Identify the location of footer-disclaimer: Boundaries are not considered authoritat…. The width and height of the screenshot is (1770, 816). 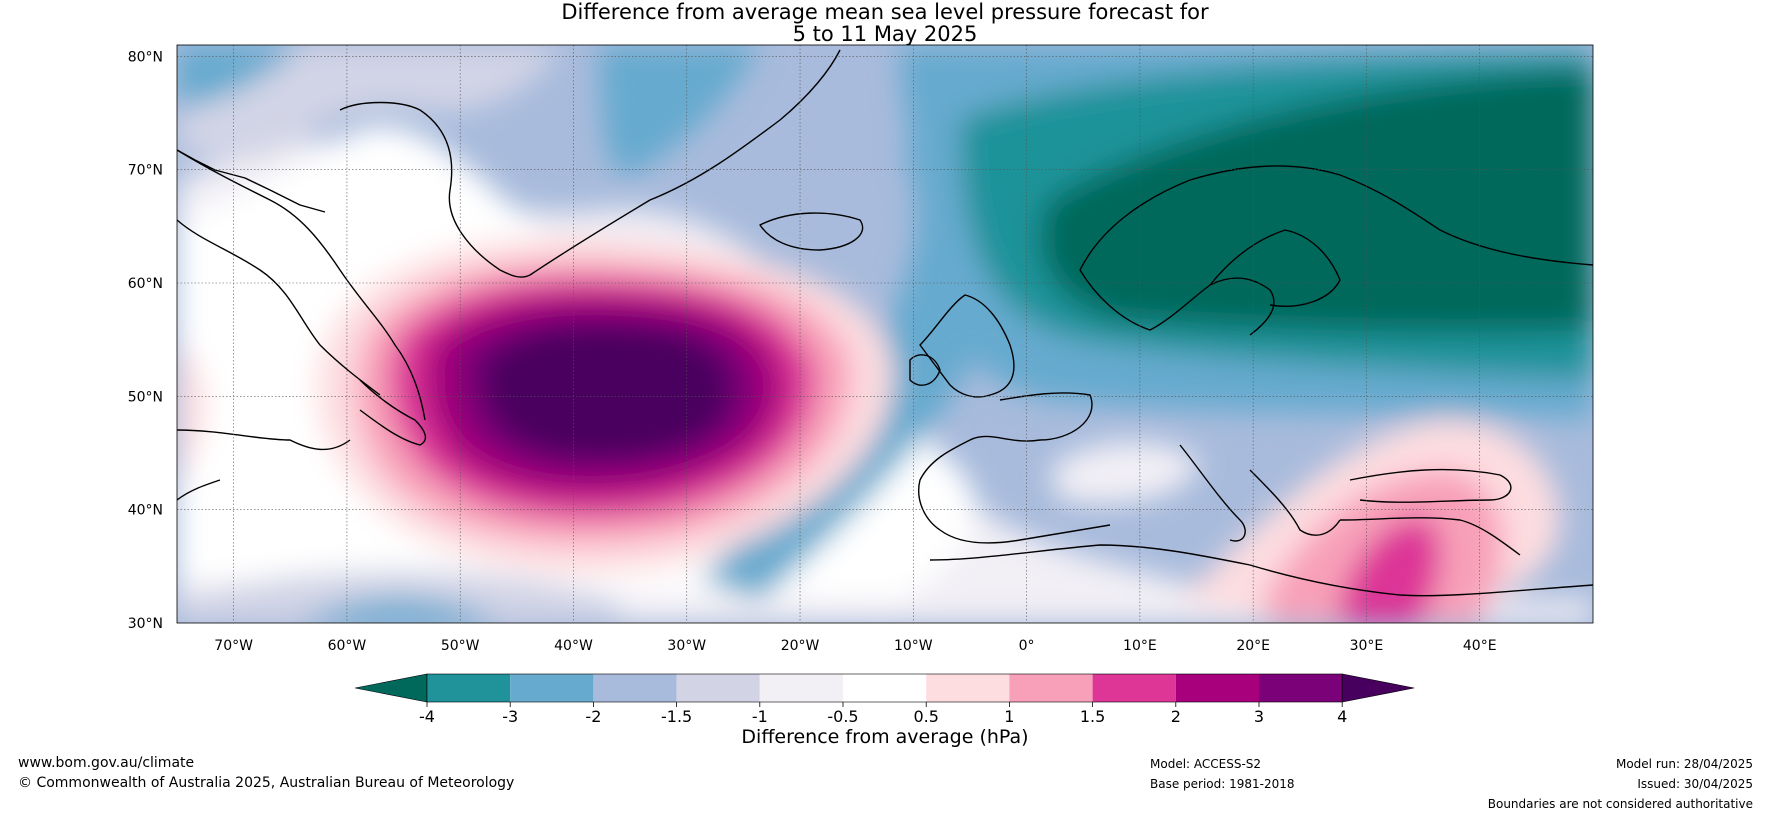
(1620, 804).